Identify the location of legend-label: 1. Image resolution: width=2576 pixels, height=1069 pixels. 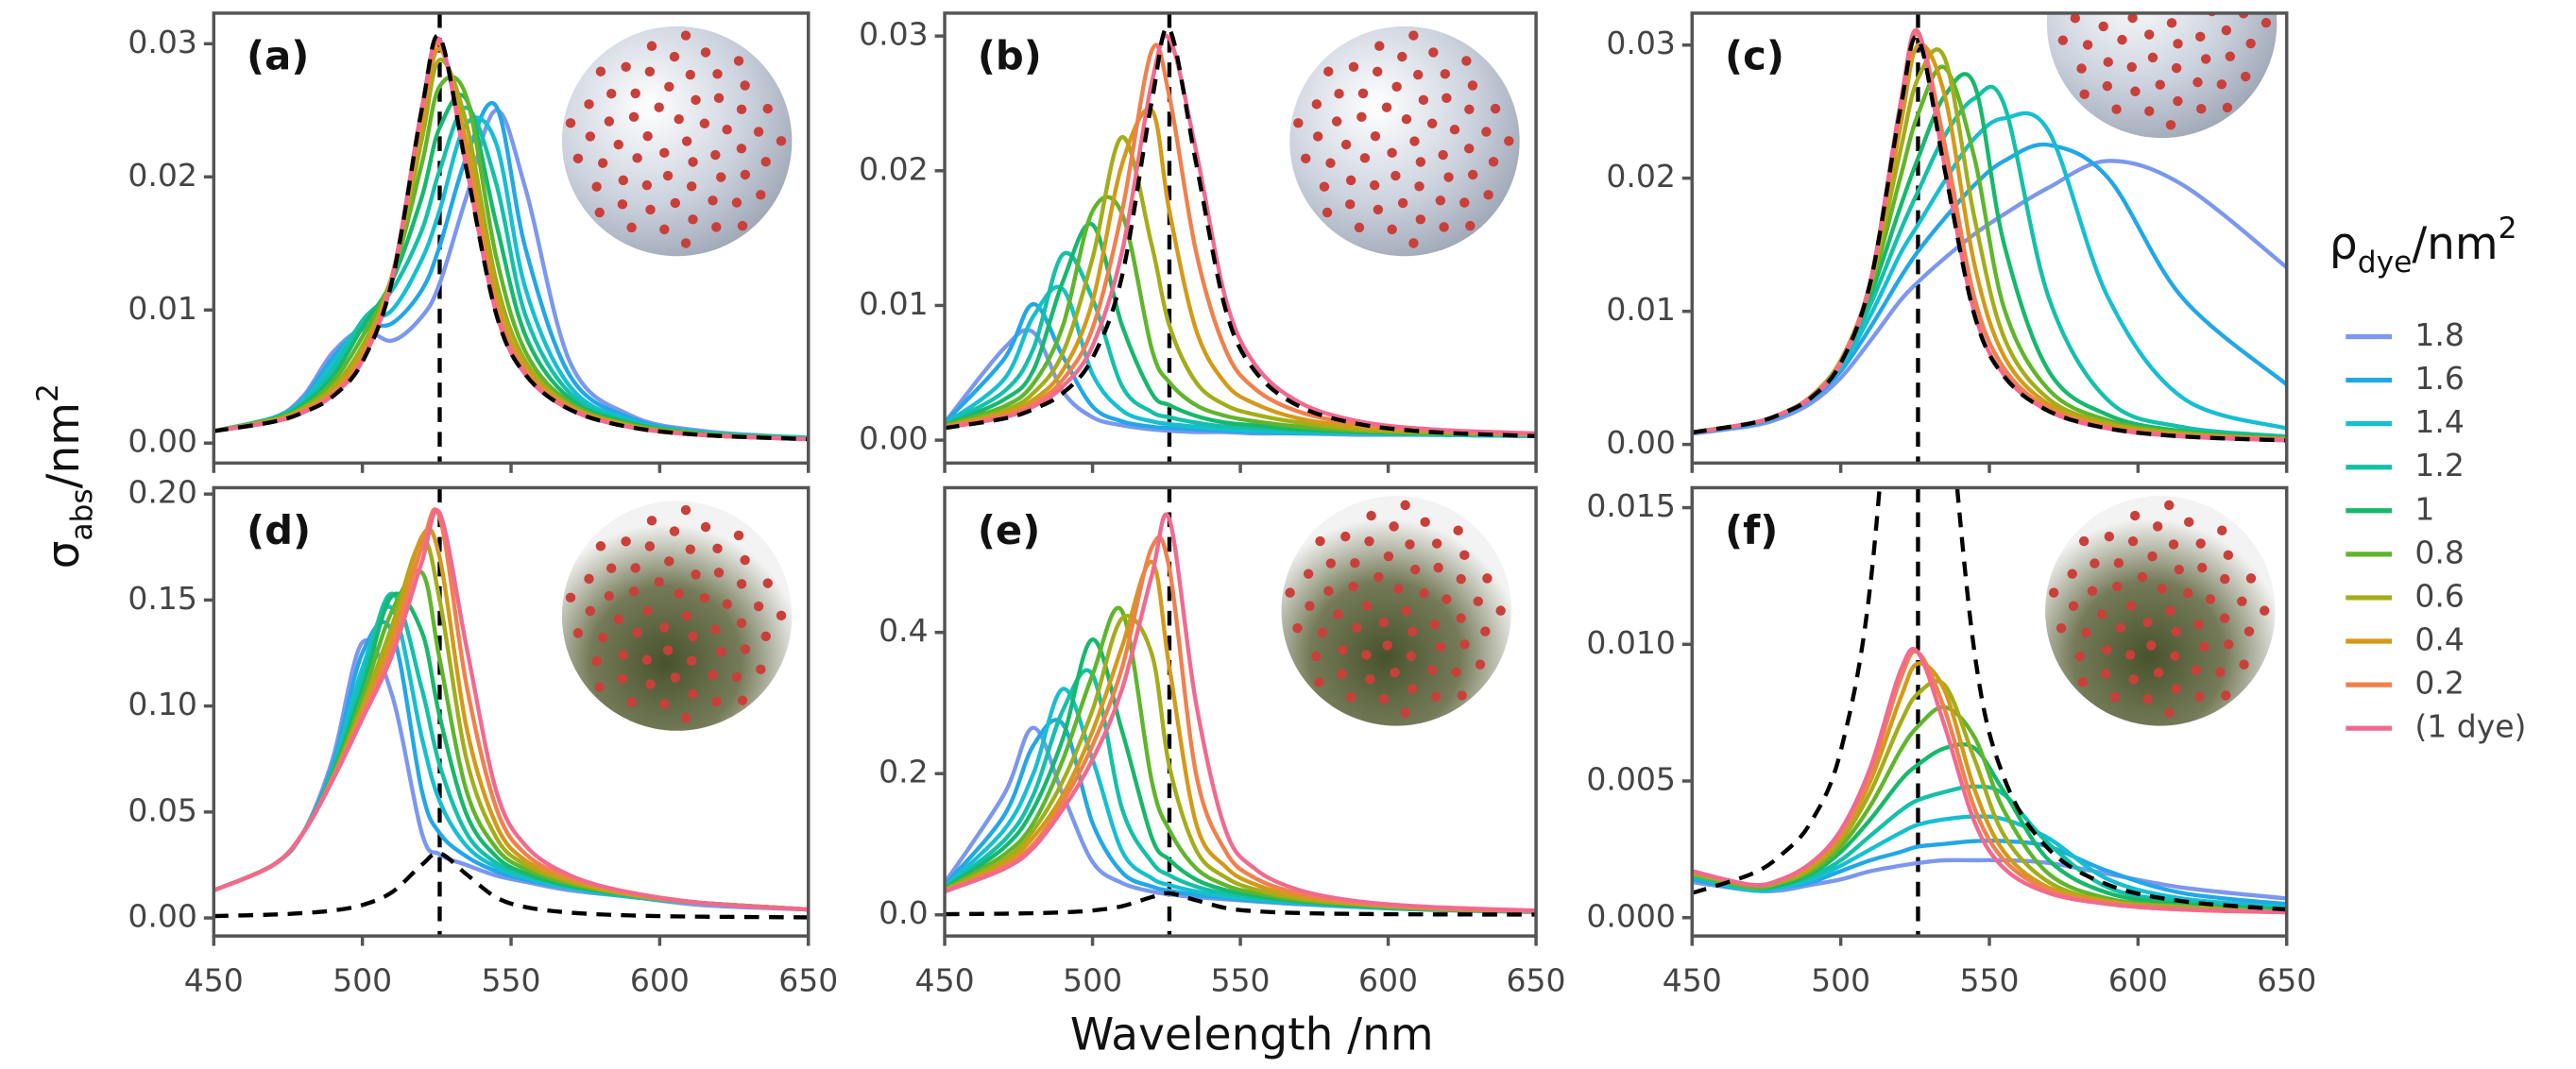
(2424, 508).